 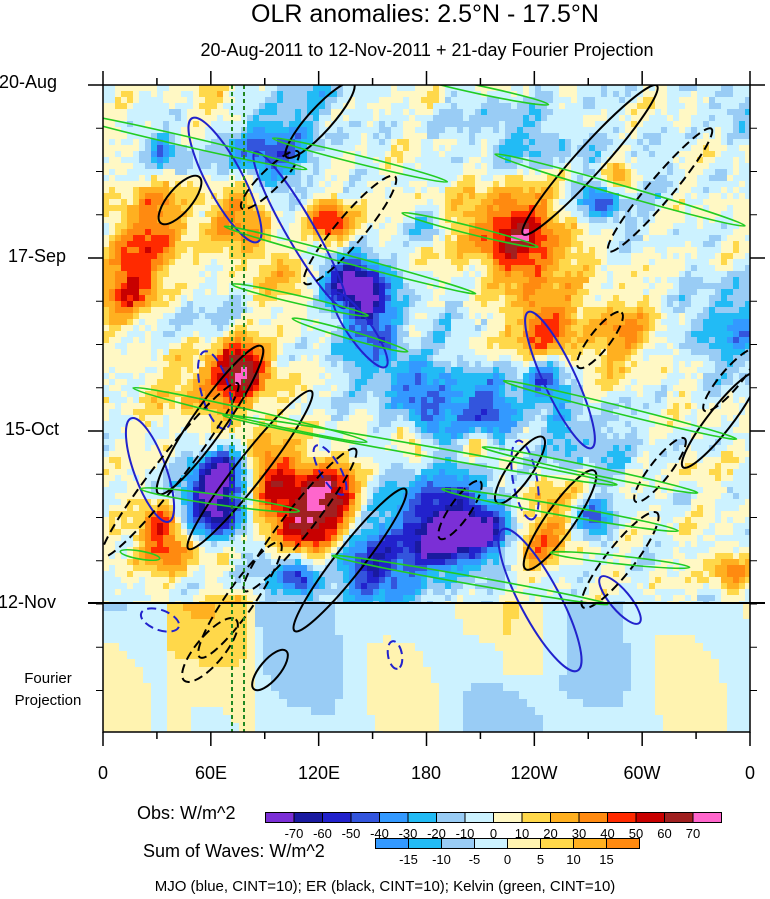 What do you see at coordinates (28, 602) in the screenshot?
I see `y-tick-label-12-nov: 12-Nov` at bounding box center [28, 602].